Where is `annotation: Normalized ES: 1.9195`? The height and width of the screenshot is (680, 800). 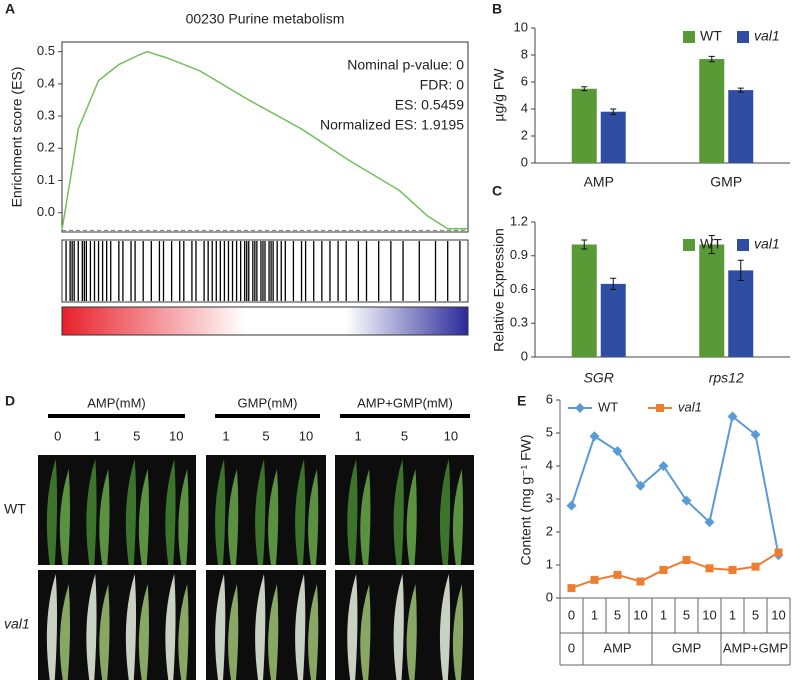
annotation: Normalized ES: 1.9195 is located at coordinates (392, 125).